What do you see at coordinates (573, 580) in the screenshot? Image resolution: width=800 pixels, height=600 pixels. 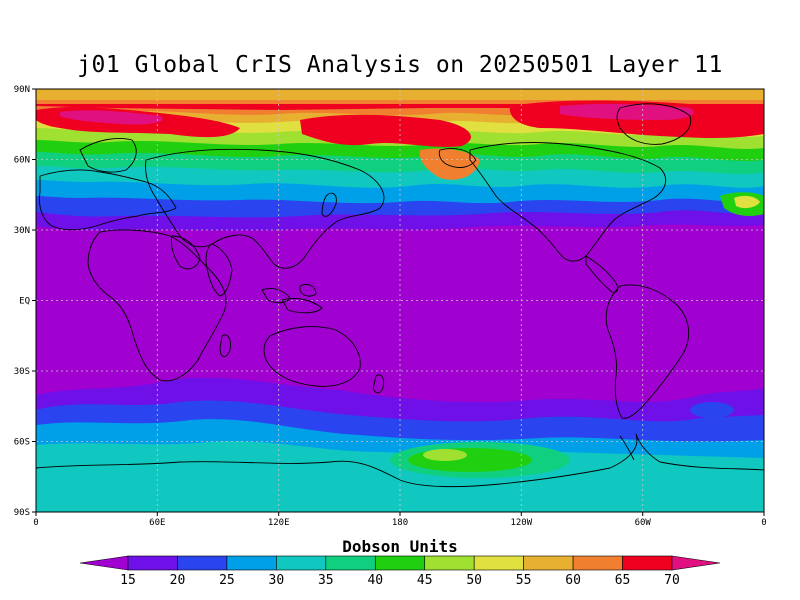 I see `colorbar-tick-label: 60` at bounding box center [573, 580].